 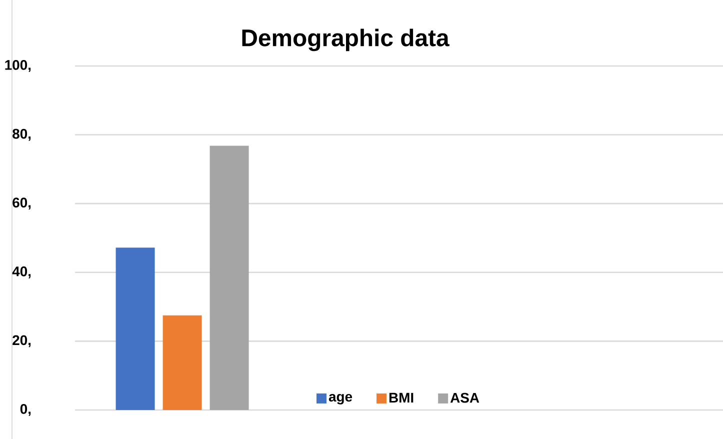 I want to click on legend-label: BMI, so click(x=401, y=397).